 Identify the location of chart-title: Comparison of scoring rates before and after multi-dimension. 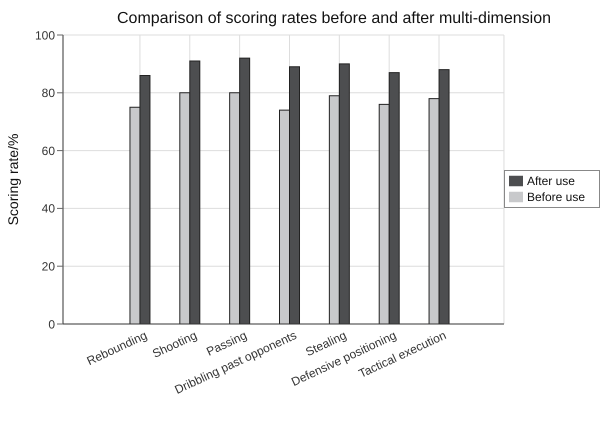
(334, 19).